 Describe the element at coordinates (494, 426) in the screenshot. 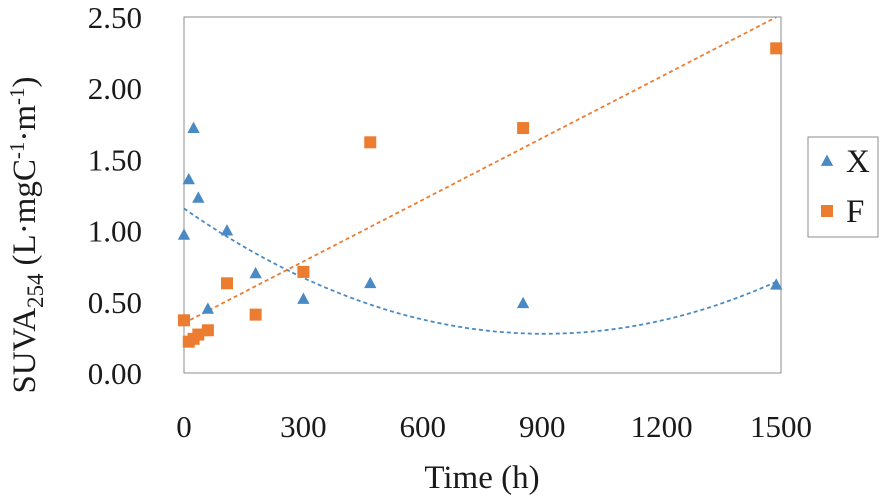

I see `x-axis-tick-labels: 0 300 600 900 1200 1500` at that location.